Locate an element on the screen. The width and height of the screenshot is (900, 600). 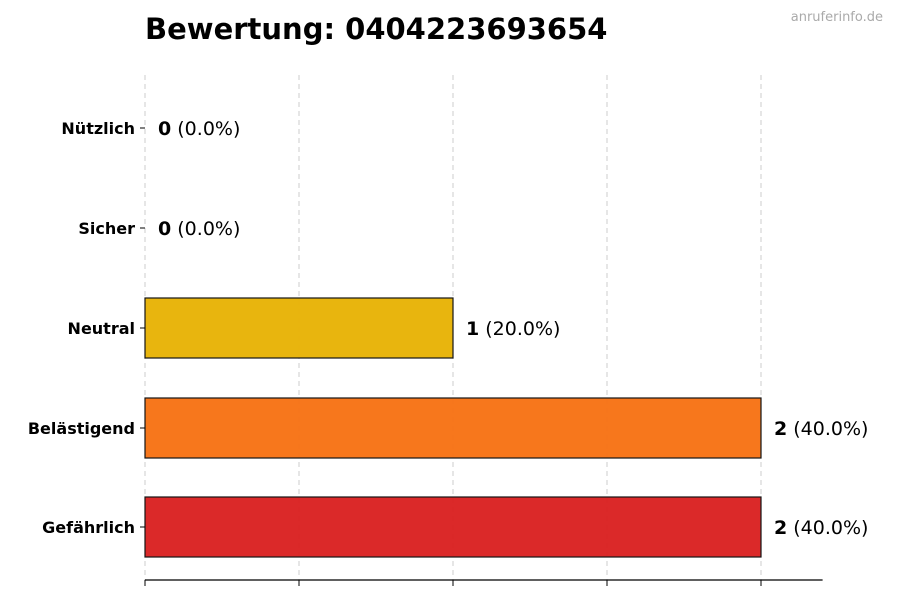
bar-belästigend is located at coordinates (453, 428).